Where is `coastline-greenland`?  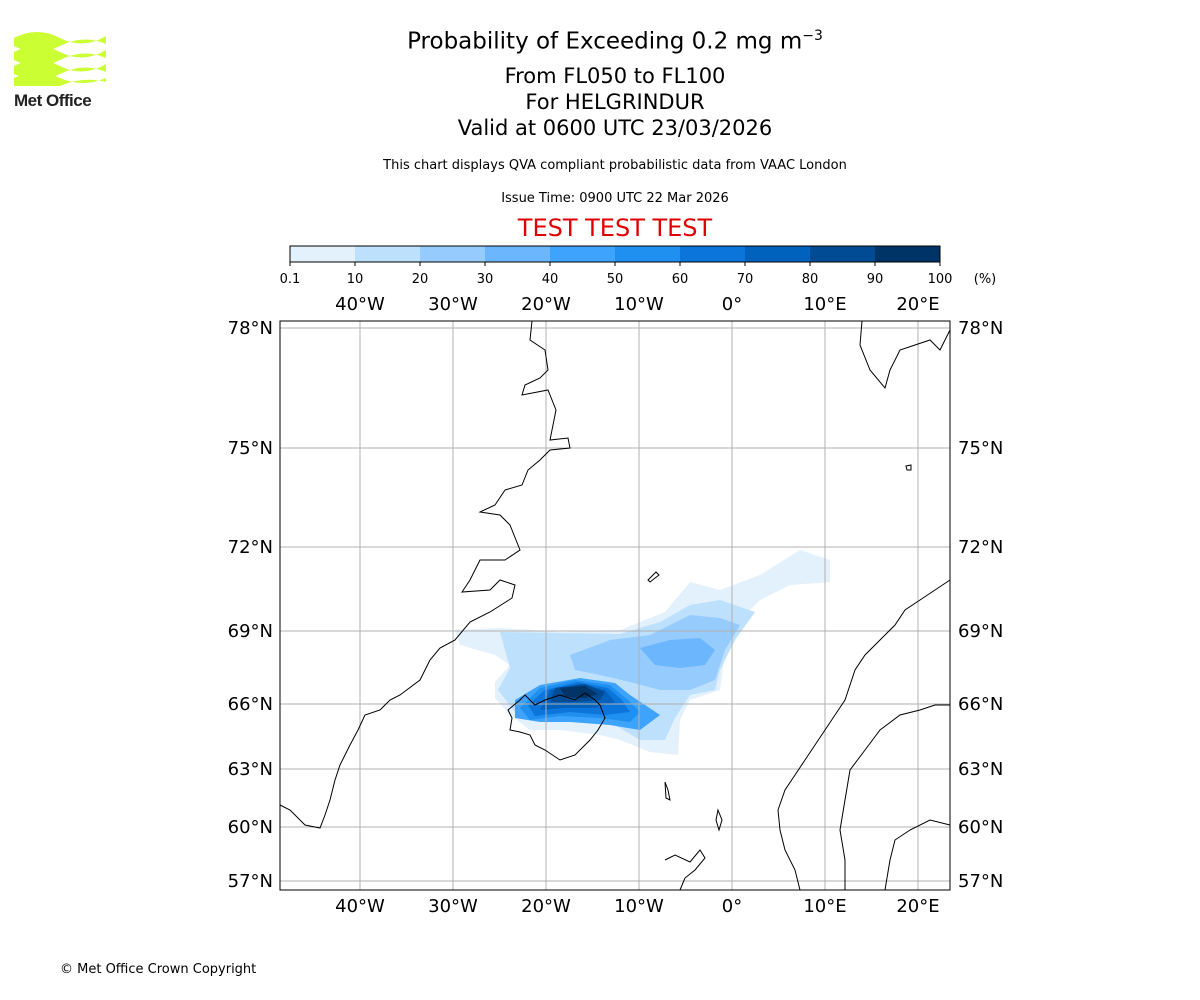
coastline-greenland is located at coordinates (425, 574).